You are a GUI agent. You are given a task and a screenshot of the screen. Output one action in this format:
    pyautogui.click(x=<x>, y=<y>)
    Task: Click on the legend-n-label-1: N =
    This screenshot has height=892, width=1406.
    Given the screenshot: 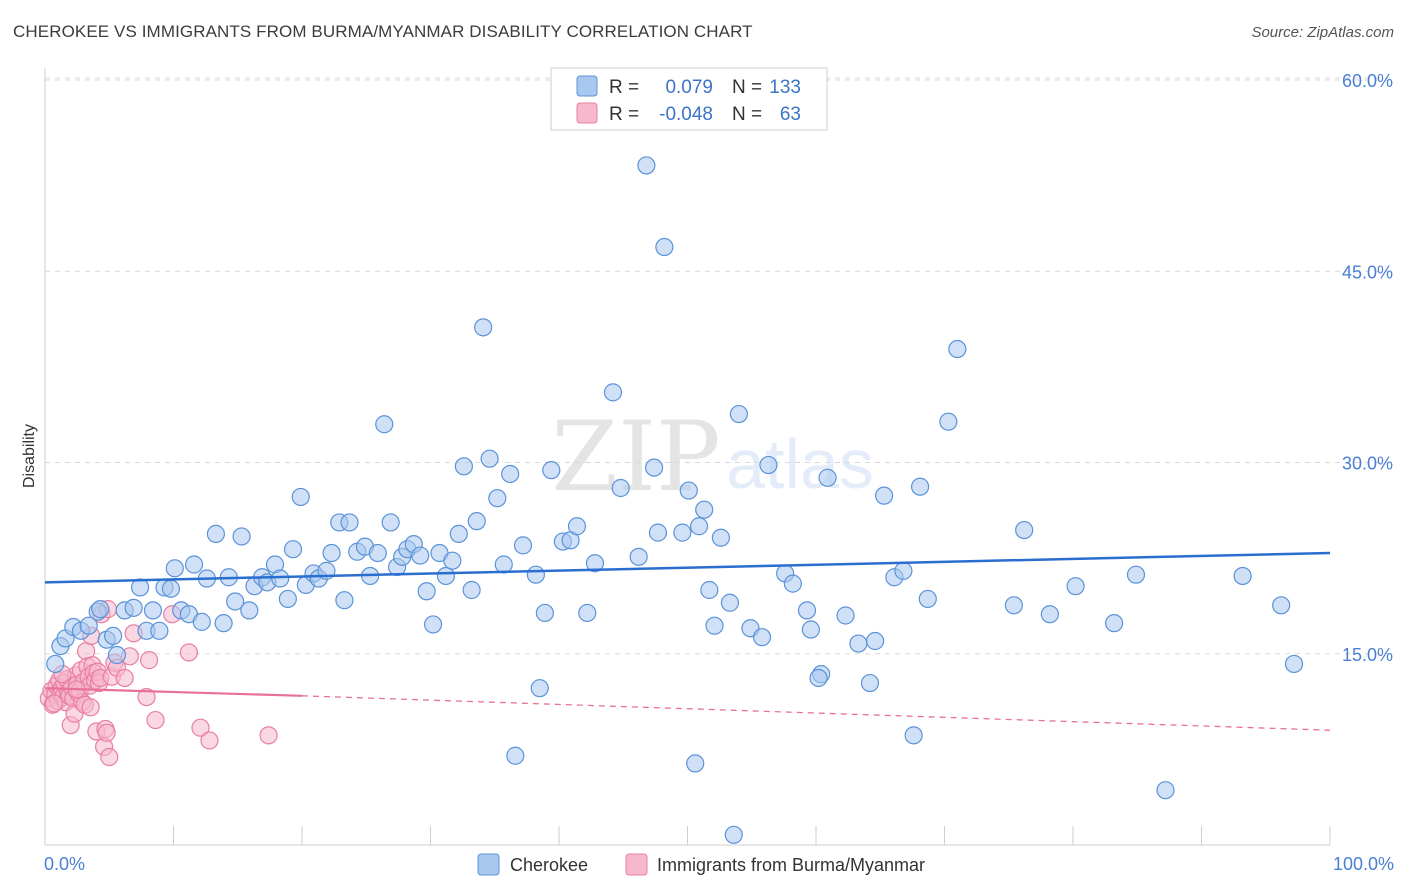 What is the action you would take?
    pyautogui.click(x=747, y=87)
    